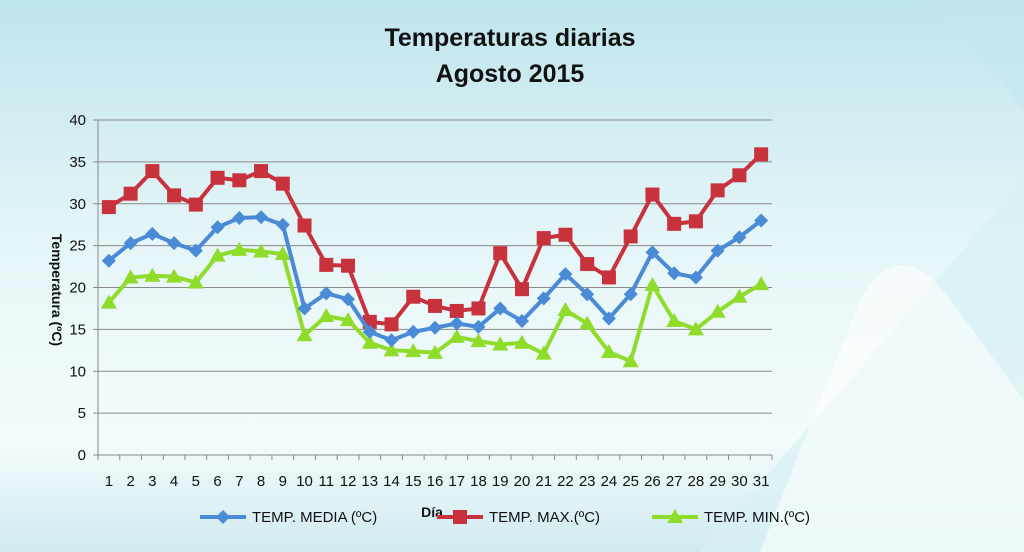  I want to click on y-tick-labels: 0 5 10 15 20 25 30 35 40, so click(77, 288).